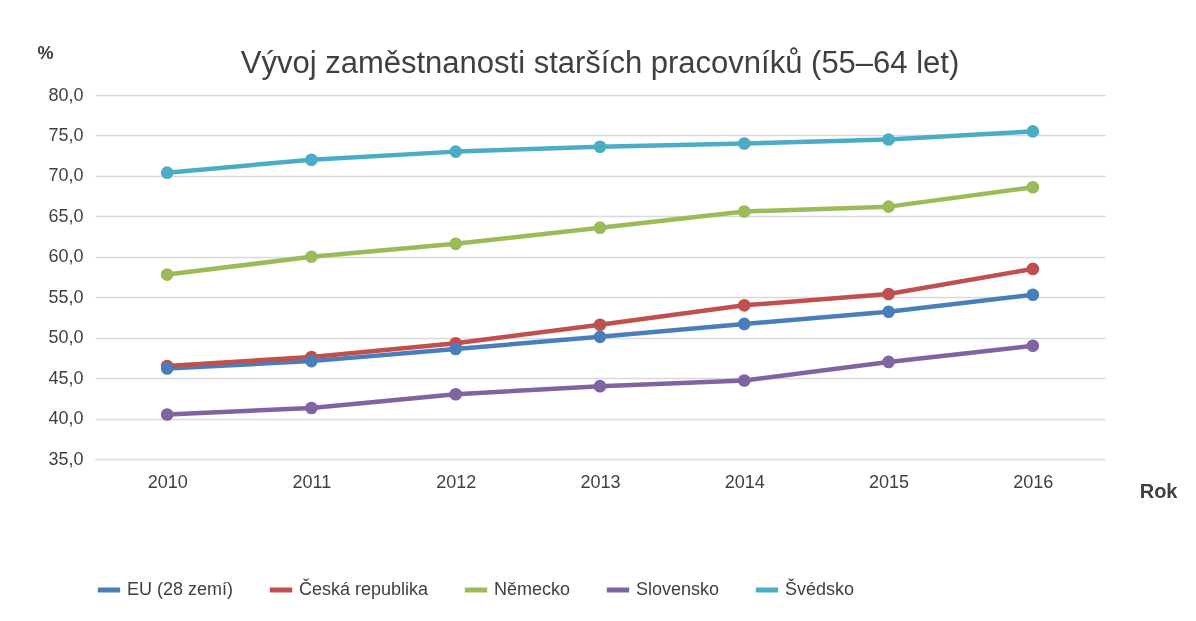 The height and width of the screenshot is (621, 1196). Describe the element at coordinates (66, 256) in the screenshot. I see `y-tick-label: 60,0` at that location.